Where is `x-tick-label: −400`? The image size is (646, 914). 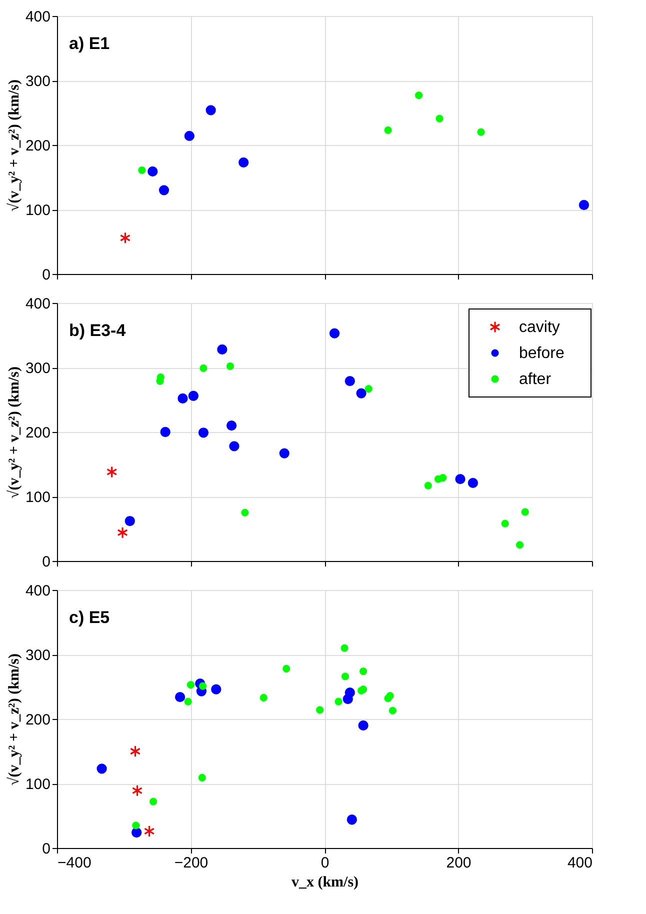 x-tick-label: −400 is located at coordinates (75, 863).